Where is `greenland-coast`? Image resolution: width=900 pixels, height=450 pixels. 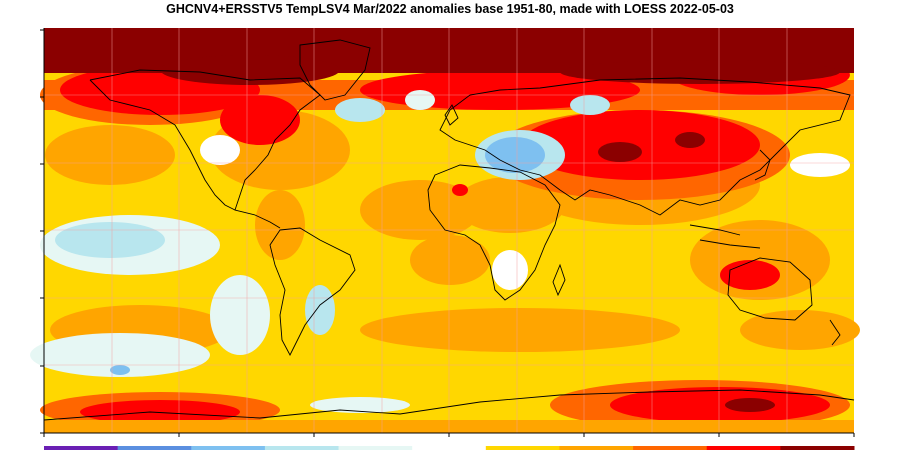
greenland-coast is located at coordinates (335, 70).